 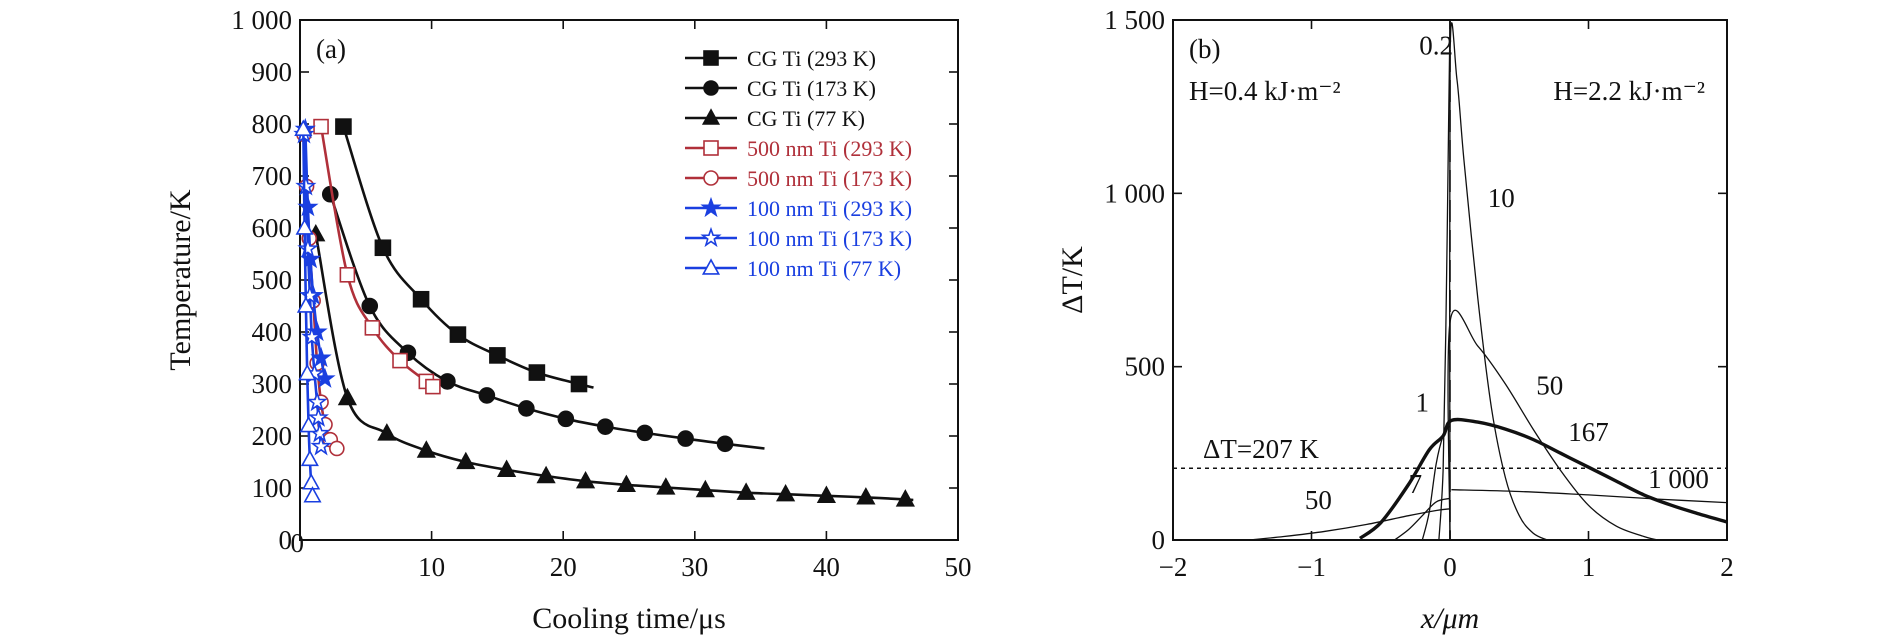 What do you see at coordinates (1436, 46) in the screenshot?
I see `curve-label: 0.2` at bounding box center [1436, 46].